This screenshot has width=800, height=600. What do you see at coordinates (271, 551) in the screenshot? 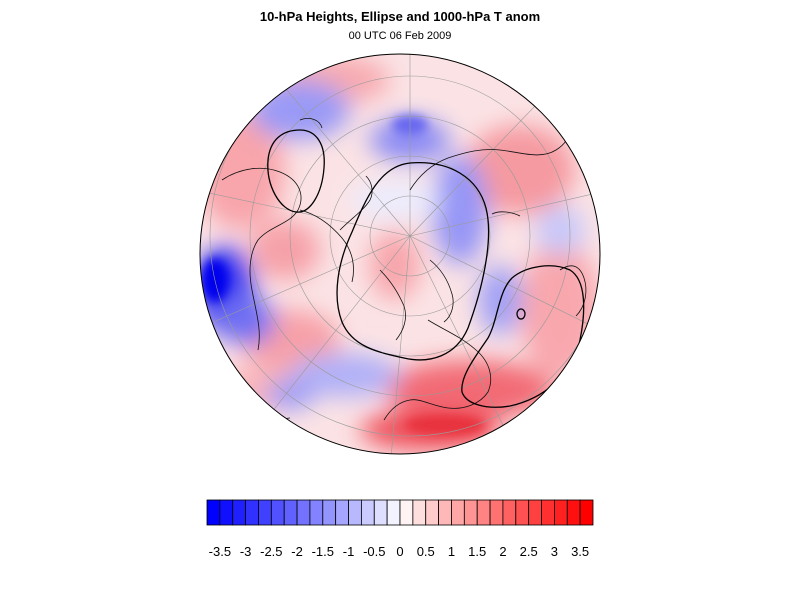
I see `colorbar-tick-label: -2.5` at bounding box center [271, 551].